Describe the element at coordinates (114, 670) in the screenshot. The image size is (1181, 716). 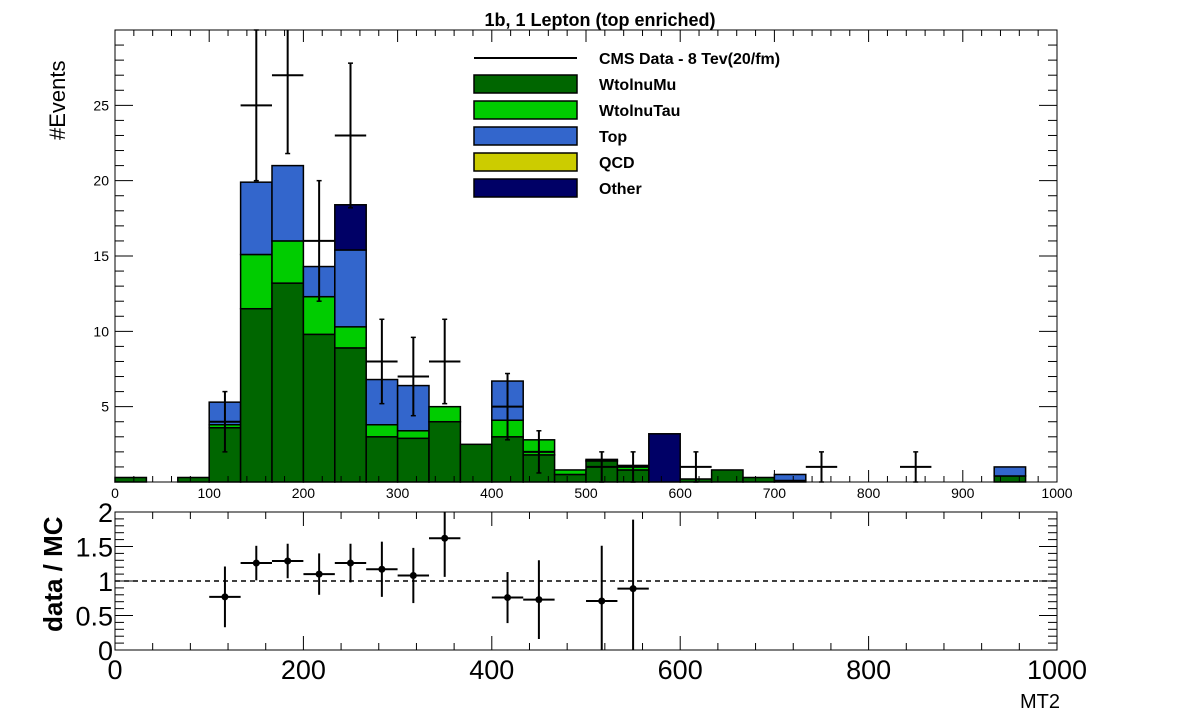
I see `ratio-x-tick-label-0: 0` at that location.